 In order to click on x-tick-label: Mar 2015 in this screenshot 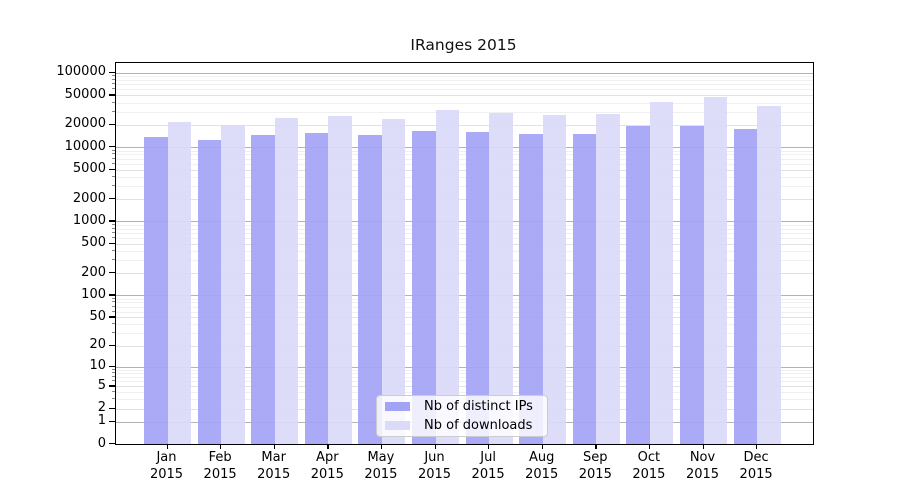, I will do `click(274, 466)`.